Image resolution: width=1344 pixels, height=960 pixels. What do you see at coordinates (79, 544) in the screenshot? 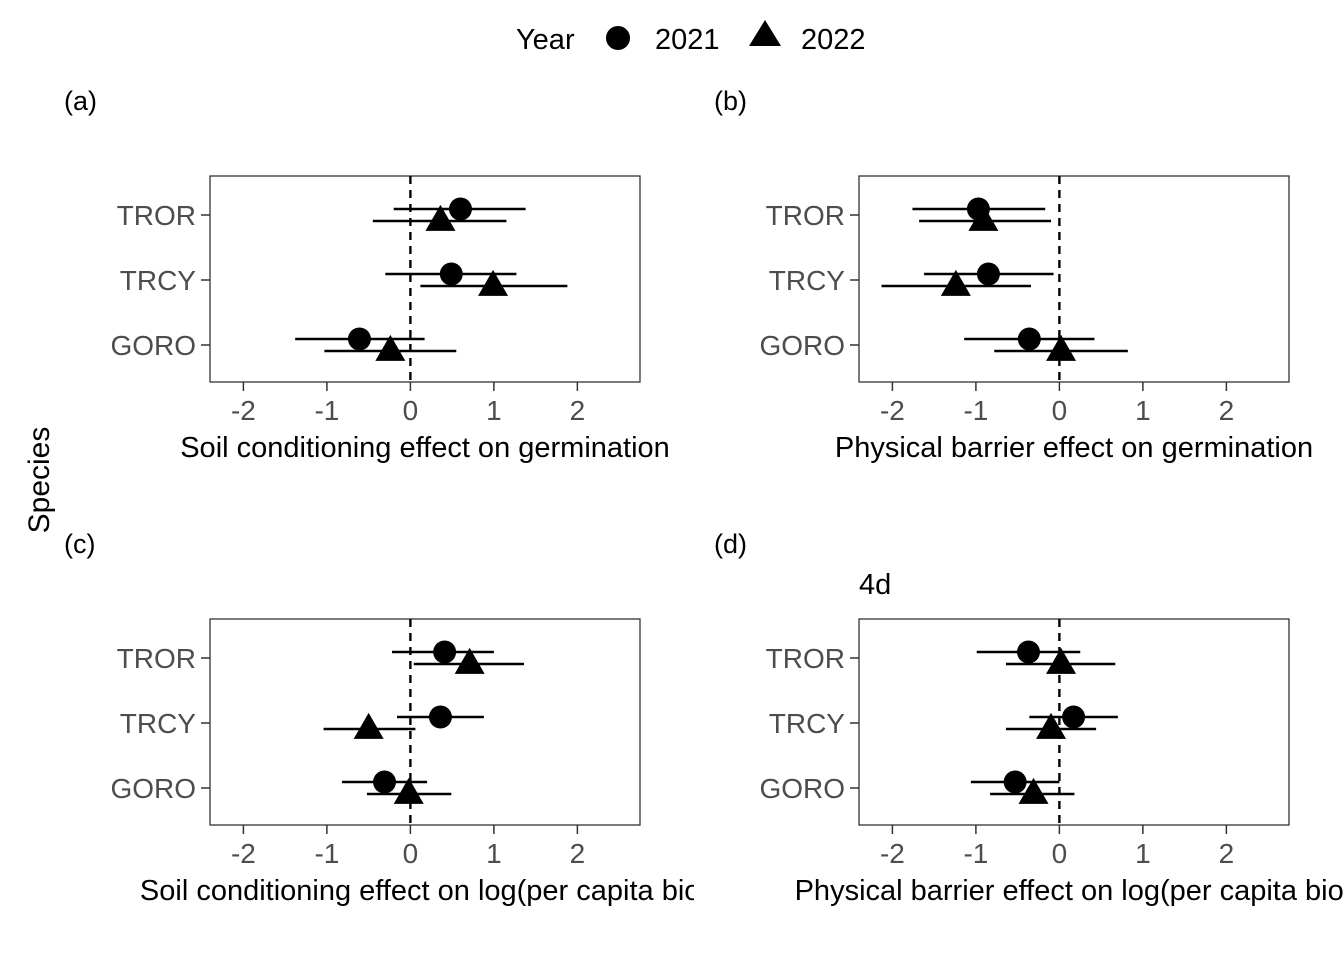
I see `panel-tag: (c)` at bounding box center [79, 544].